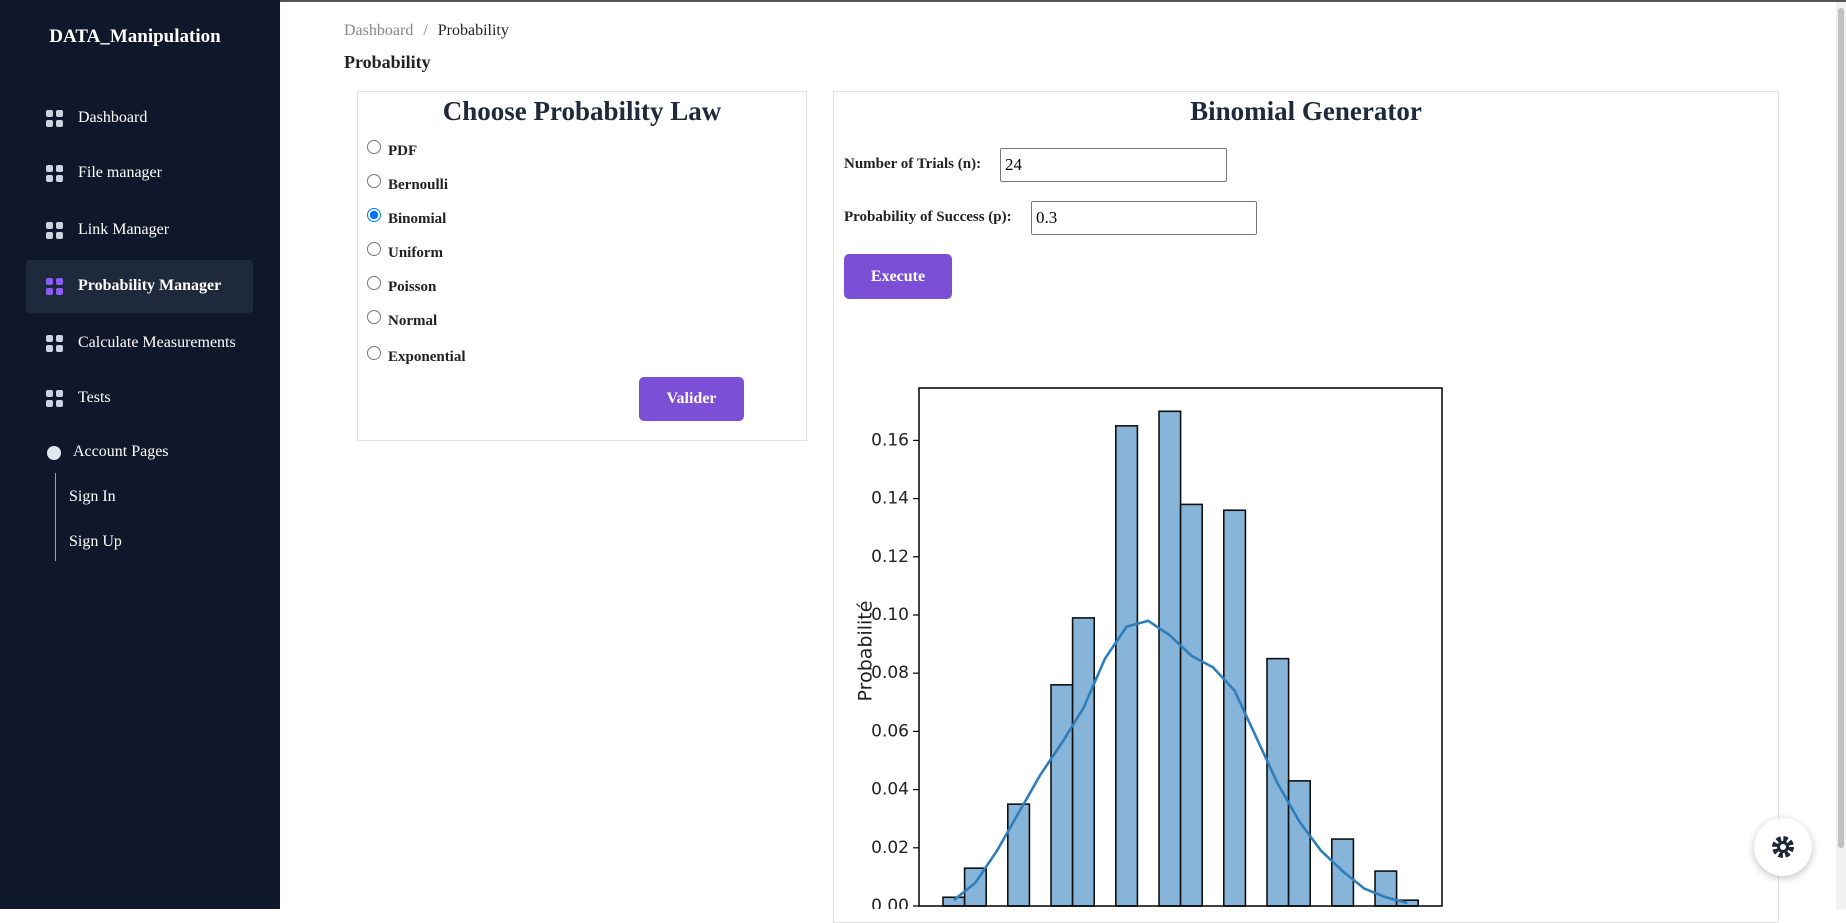 The width and height of the screenshot is (1846, 923). I want to click on radio-label: Bernoulli, so click(418, 185).